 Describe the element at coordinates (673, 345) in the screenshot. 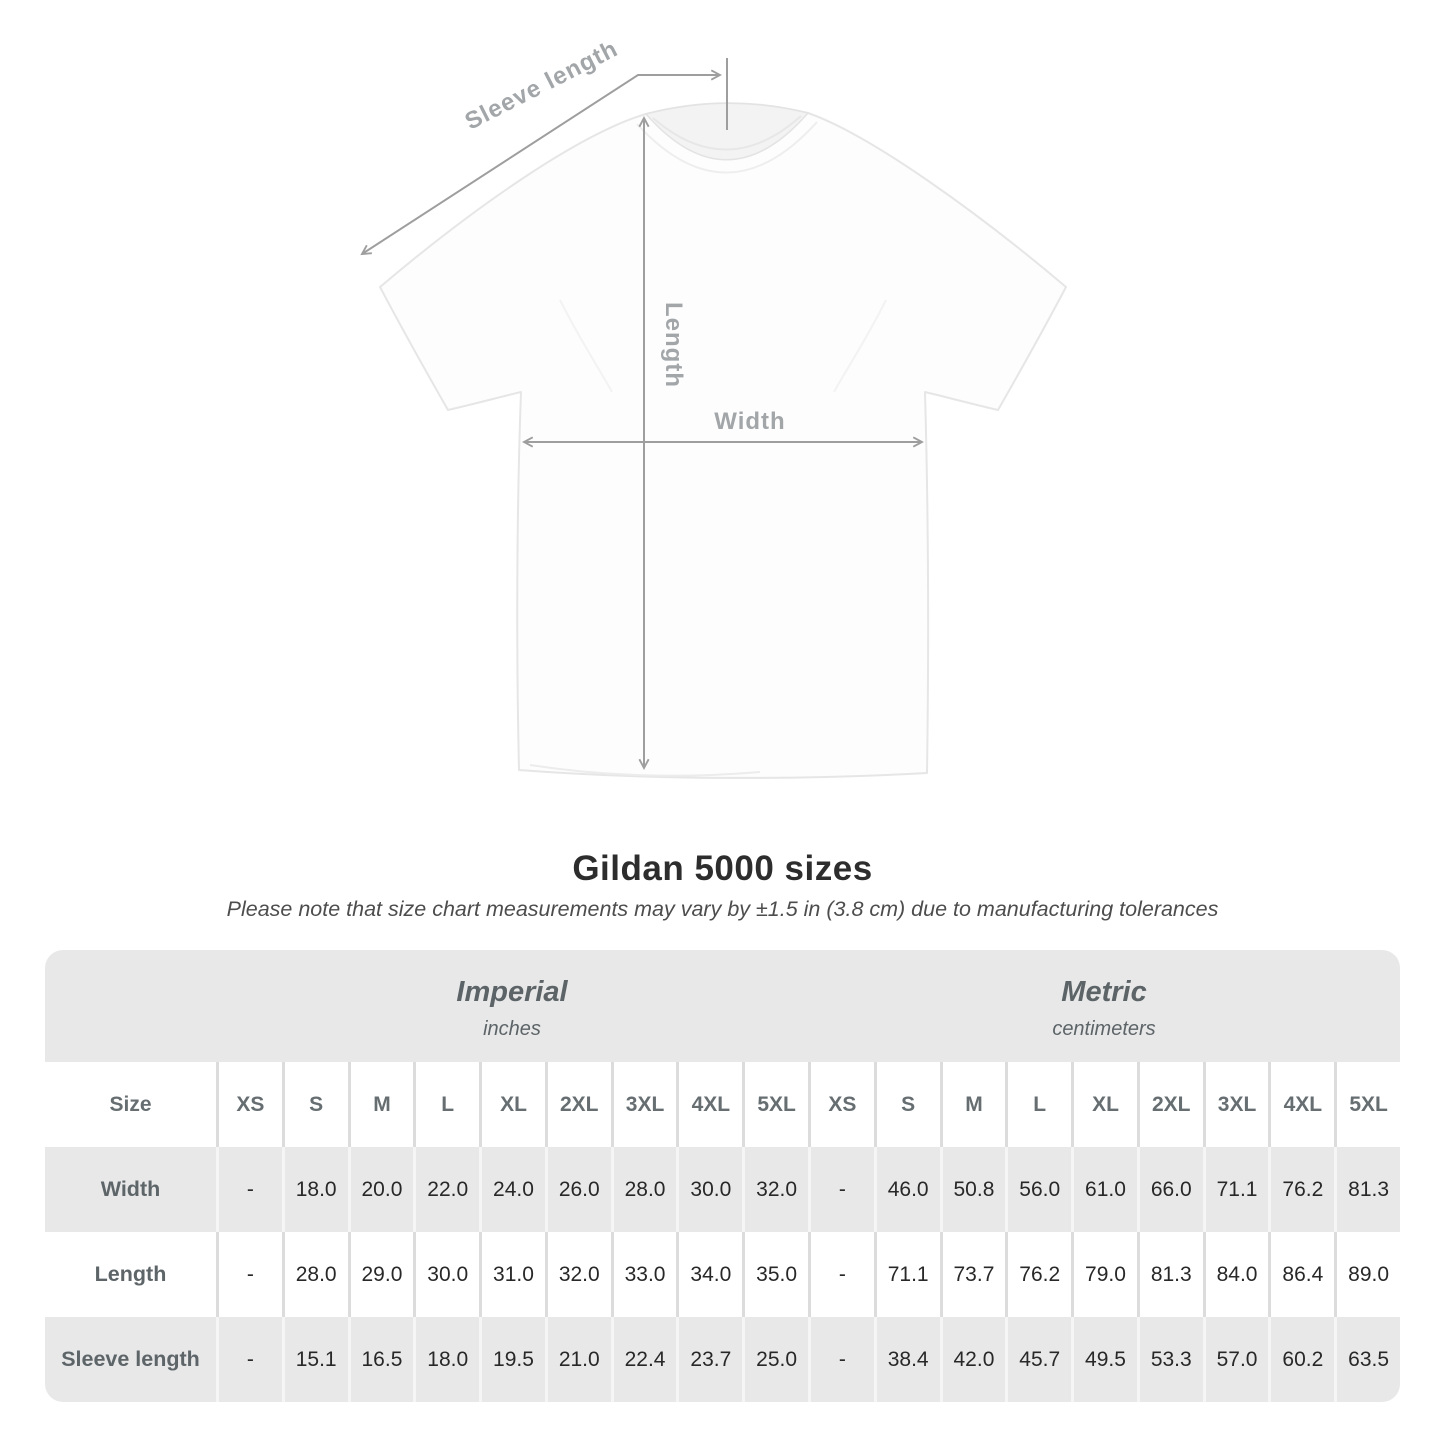

I see `length-label: Length` at that location.